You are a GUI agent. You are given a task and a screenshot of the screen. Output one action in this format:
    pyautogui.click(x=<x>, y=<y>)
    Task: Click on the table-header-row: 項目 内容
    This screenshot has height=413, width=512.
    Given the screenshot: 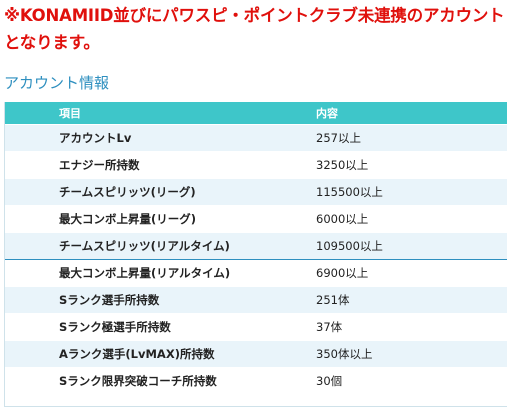 What is the action you would take?
    pyautogui.click(x=255, y=113)
    